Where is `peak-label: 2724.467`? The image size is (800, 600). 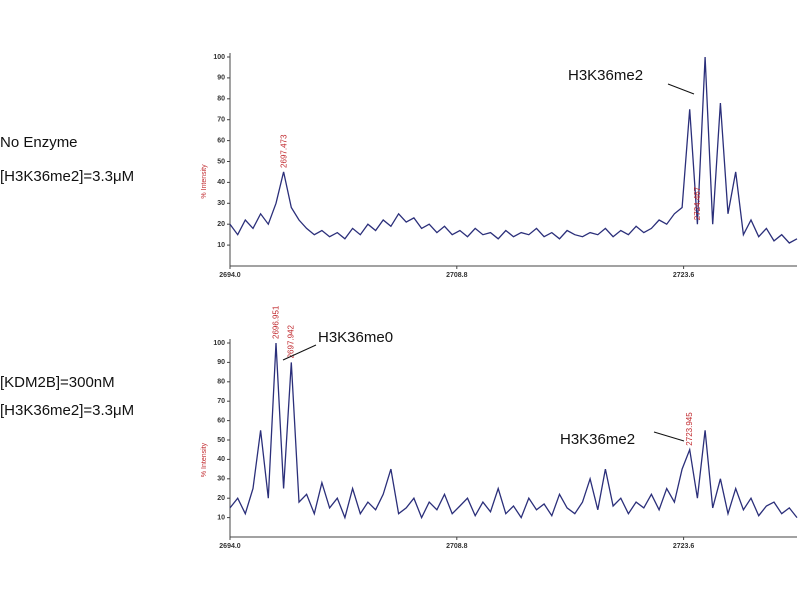
peak-label: 2724.467 is located at coordinates (697, 203).